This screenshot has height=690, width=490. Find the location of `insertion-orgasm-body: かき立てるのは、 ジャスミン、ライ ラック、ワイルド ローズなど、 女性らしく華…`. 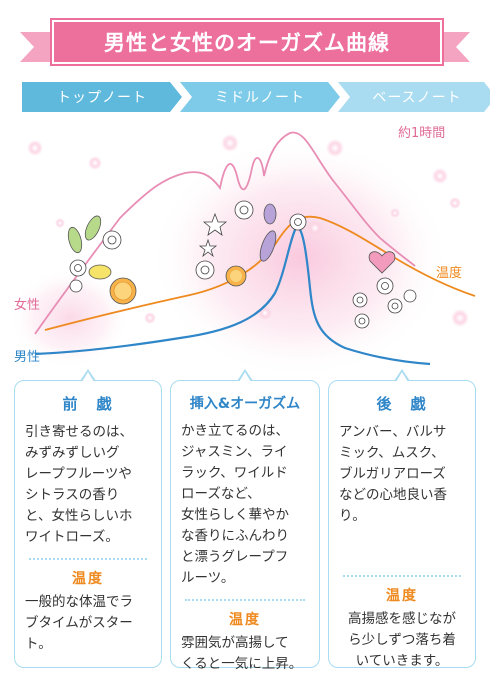

insertion-orgasm-body: かき立てるのは、 ジャスミン、ライ ラック、ワイルド ローズなど、 女性らしく華… is located at coordinates (245, 505).